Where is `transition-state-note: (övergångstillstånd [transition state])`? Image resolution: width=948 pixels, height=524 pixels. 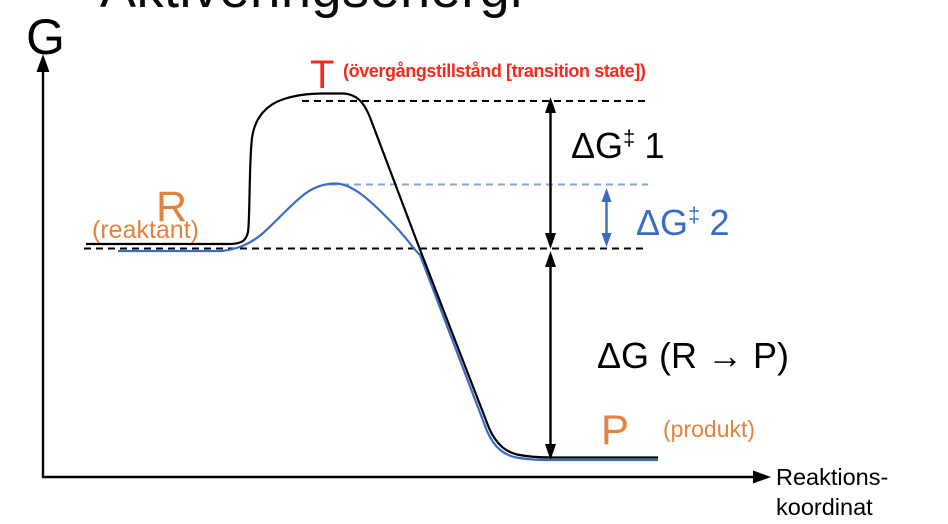
transition-state-note: (övergångstillstånd [transition state]) is located at coordinates (494, 71).